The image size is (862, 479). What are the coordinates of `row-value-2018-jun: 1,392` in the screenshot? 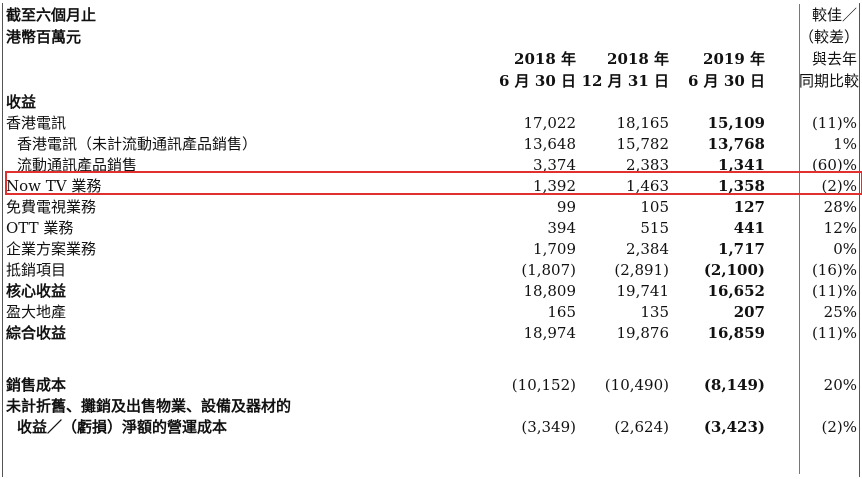 It's located at (554, 186).